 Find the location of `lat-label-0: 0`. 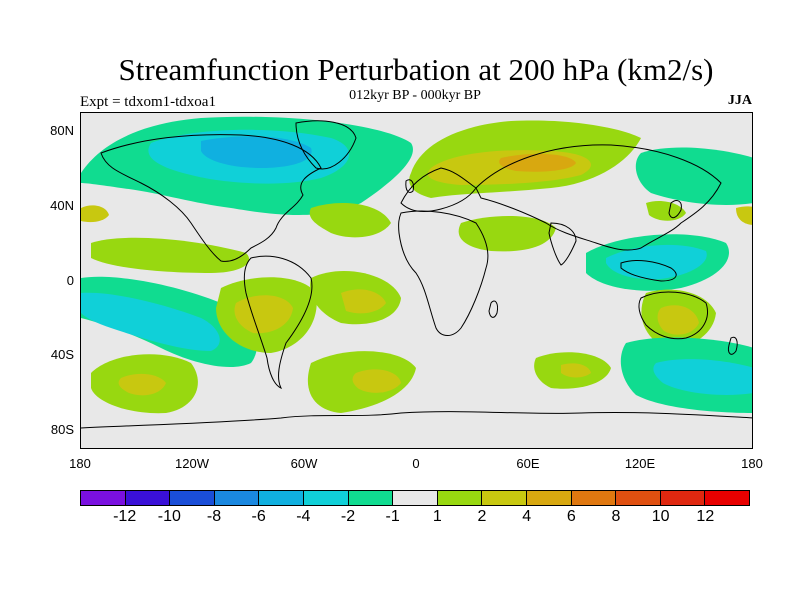

lat-label-0: 0 is located at coordinates (70, 280).